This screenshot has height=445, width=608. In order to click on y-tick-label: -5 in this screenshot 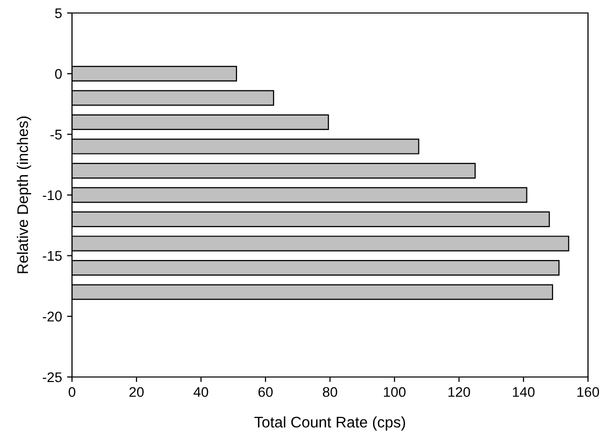, I will do `click(56, 135)`.